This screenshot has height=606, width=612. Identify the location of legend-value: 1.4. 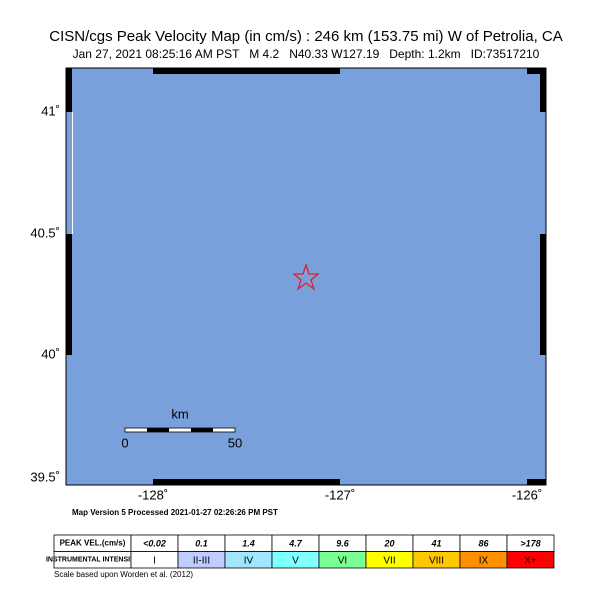
(248, 544).